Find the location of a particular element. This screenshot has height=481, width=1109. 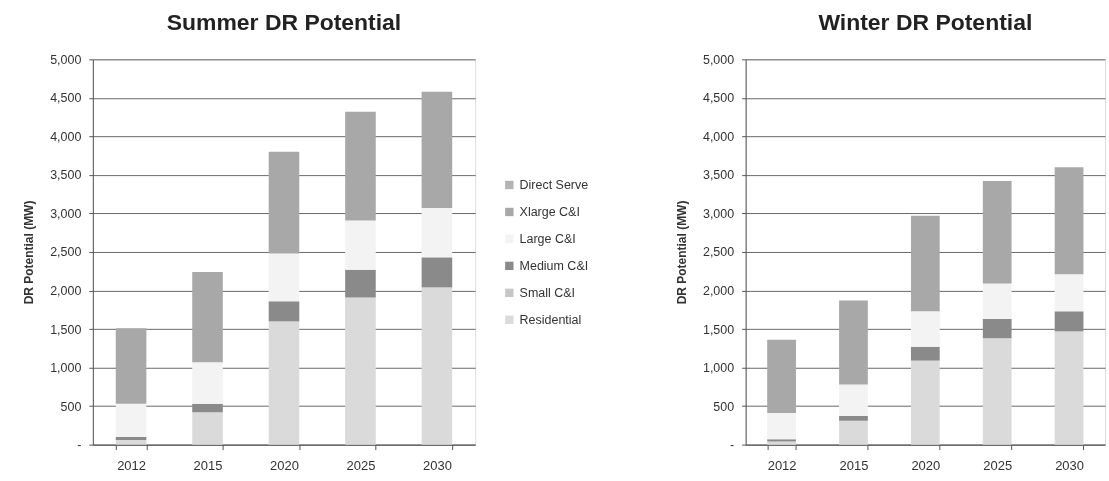

chart-title: Summer DR Potential is located at coordinates (284, 22).